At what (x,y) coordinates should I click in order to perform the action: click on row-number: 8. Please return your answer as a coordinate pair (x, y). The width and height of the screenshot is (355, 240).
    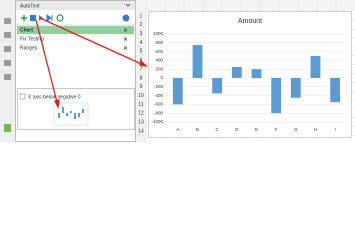
    Looking at the image, I should click on (141, 78).